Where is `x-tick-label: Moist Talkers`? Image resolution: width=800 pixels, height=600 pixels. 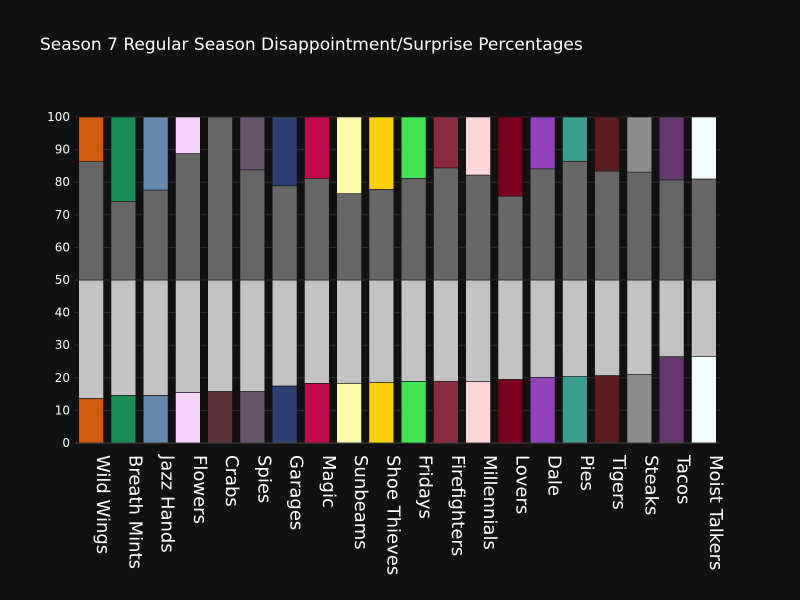 x-tick-label: Moist Talkers is located at coordinates (715, 512).